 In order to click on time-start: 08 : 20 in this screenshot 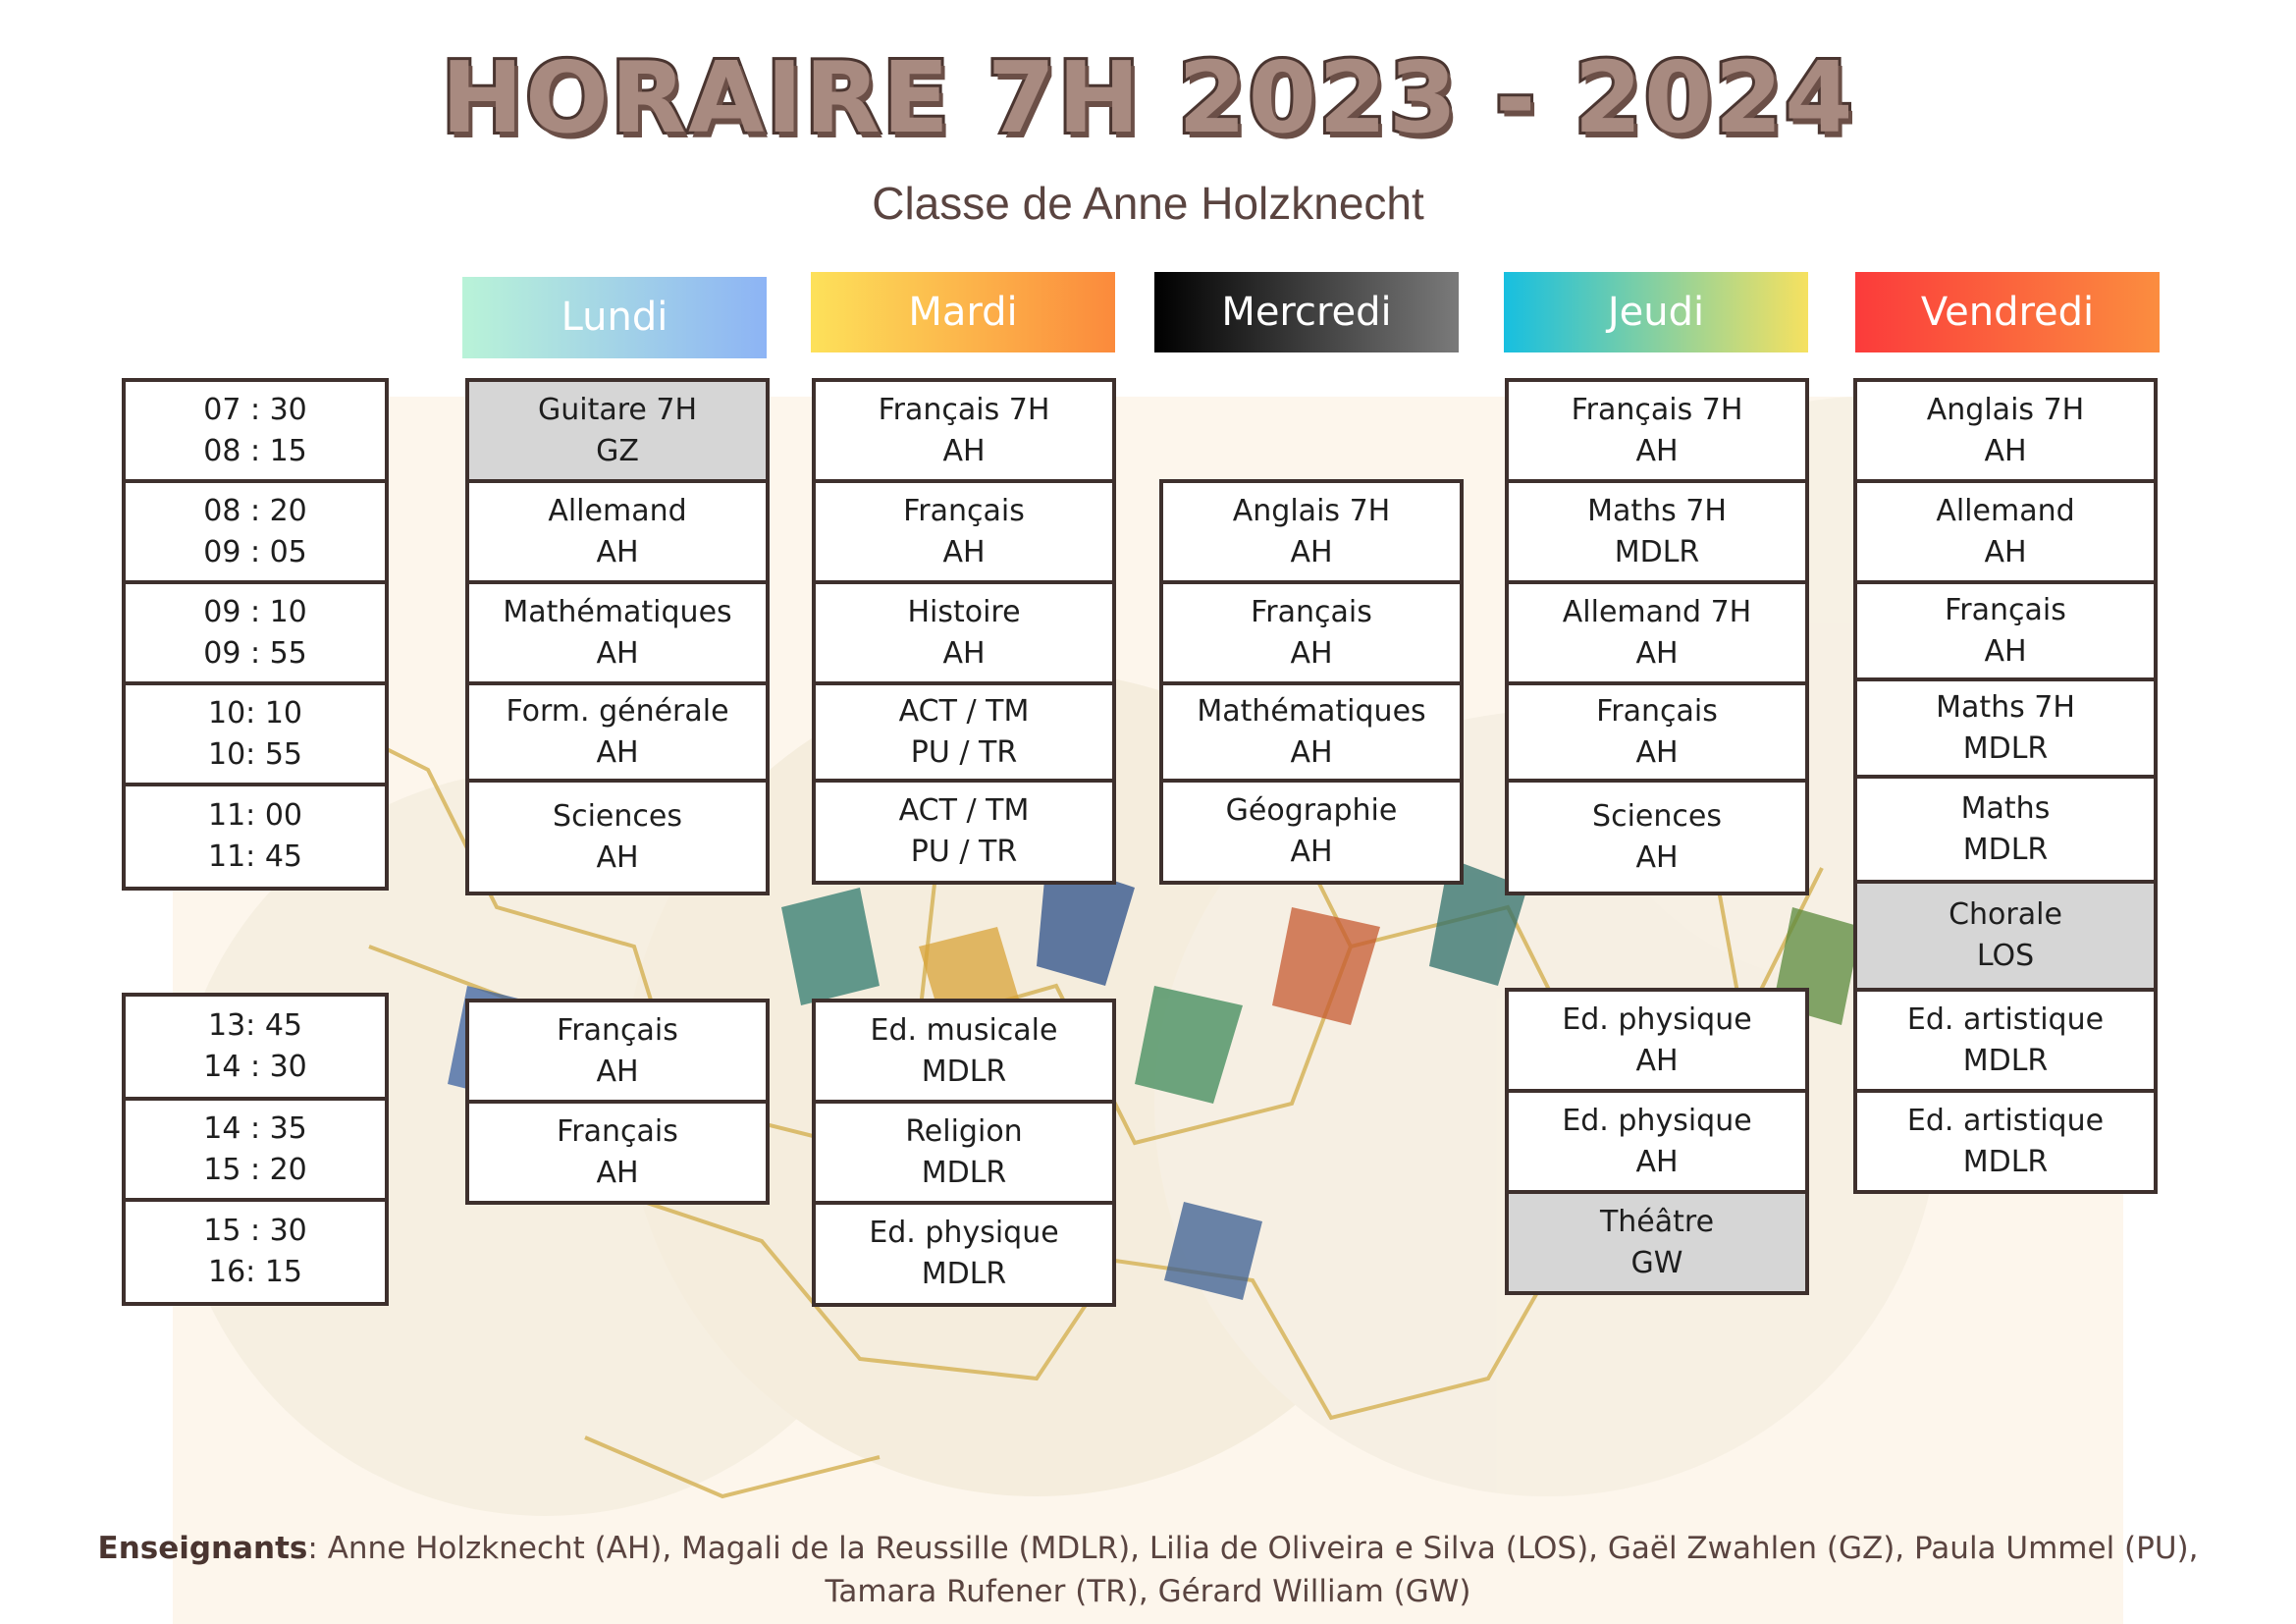, I will do `click(255, 510)`.